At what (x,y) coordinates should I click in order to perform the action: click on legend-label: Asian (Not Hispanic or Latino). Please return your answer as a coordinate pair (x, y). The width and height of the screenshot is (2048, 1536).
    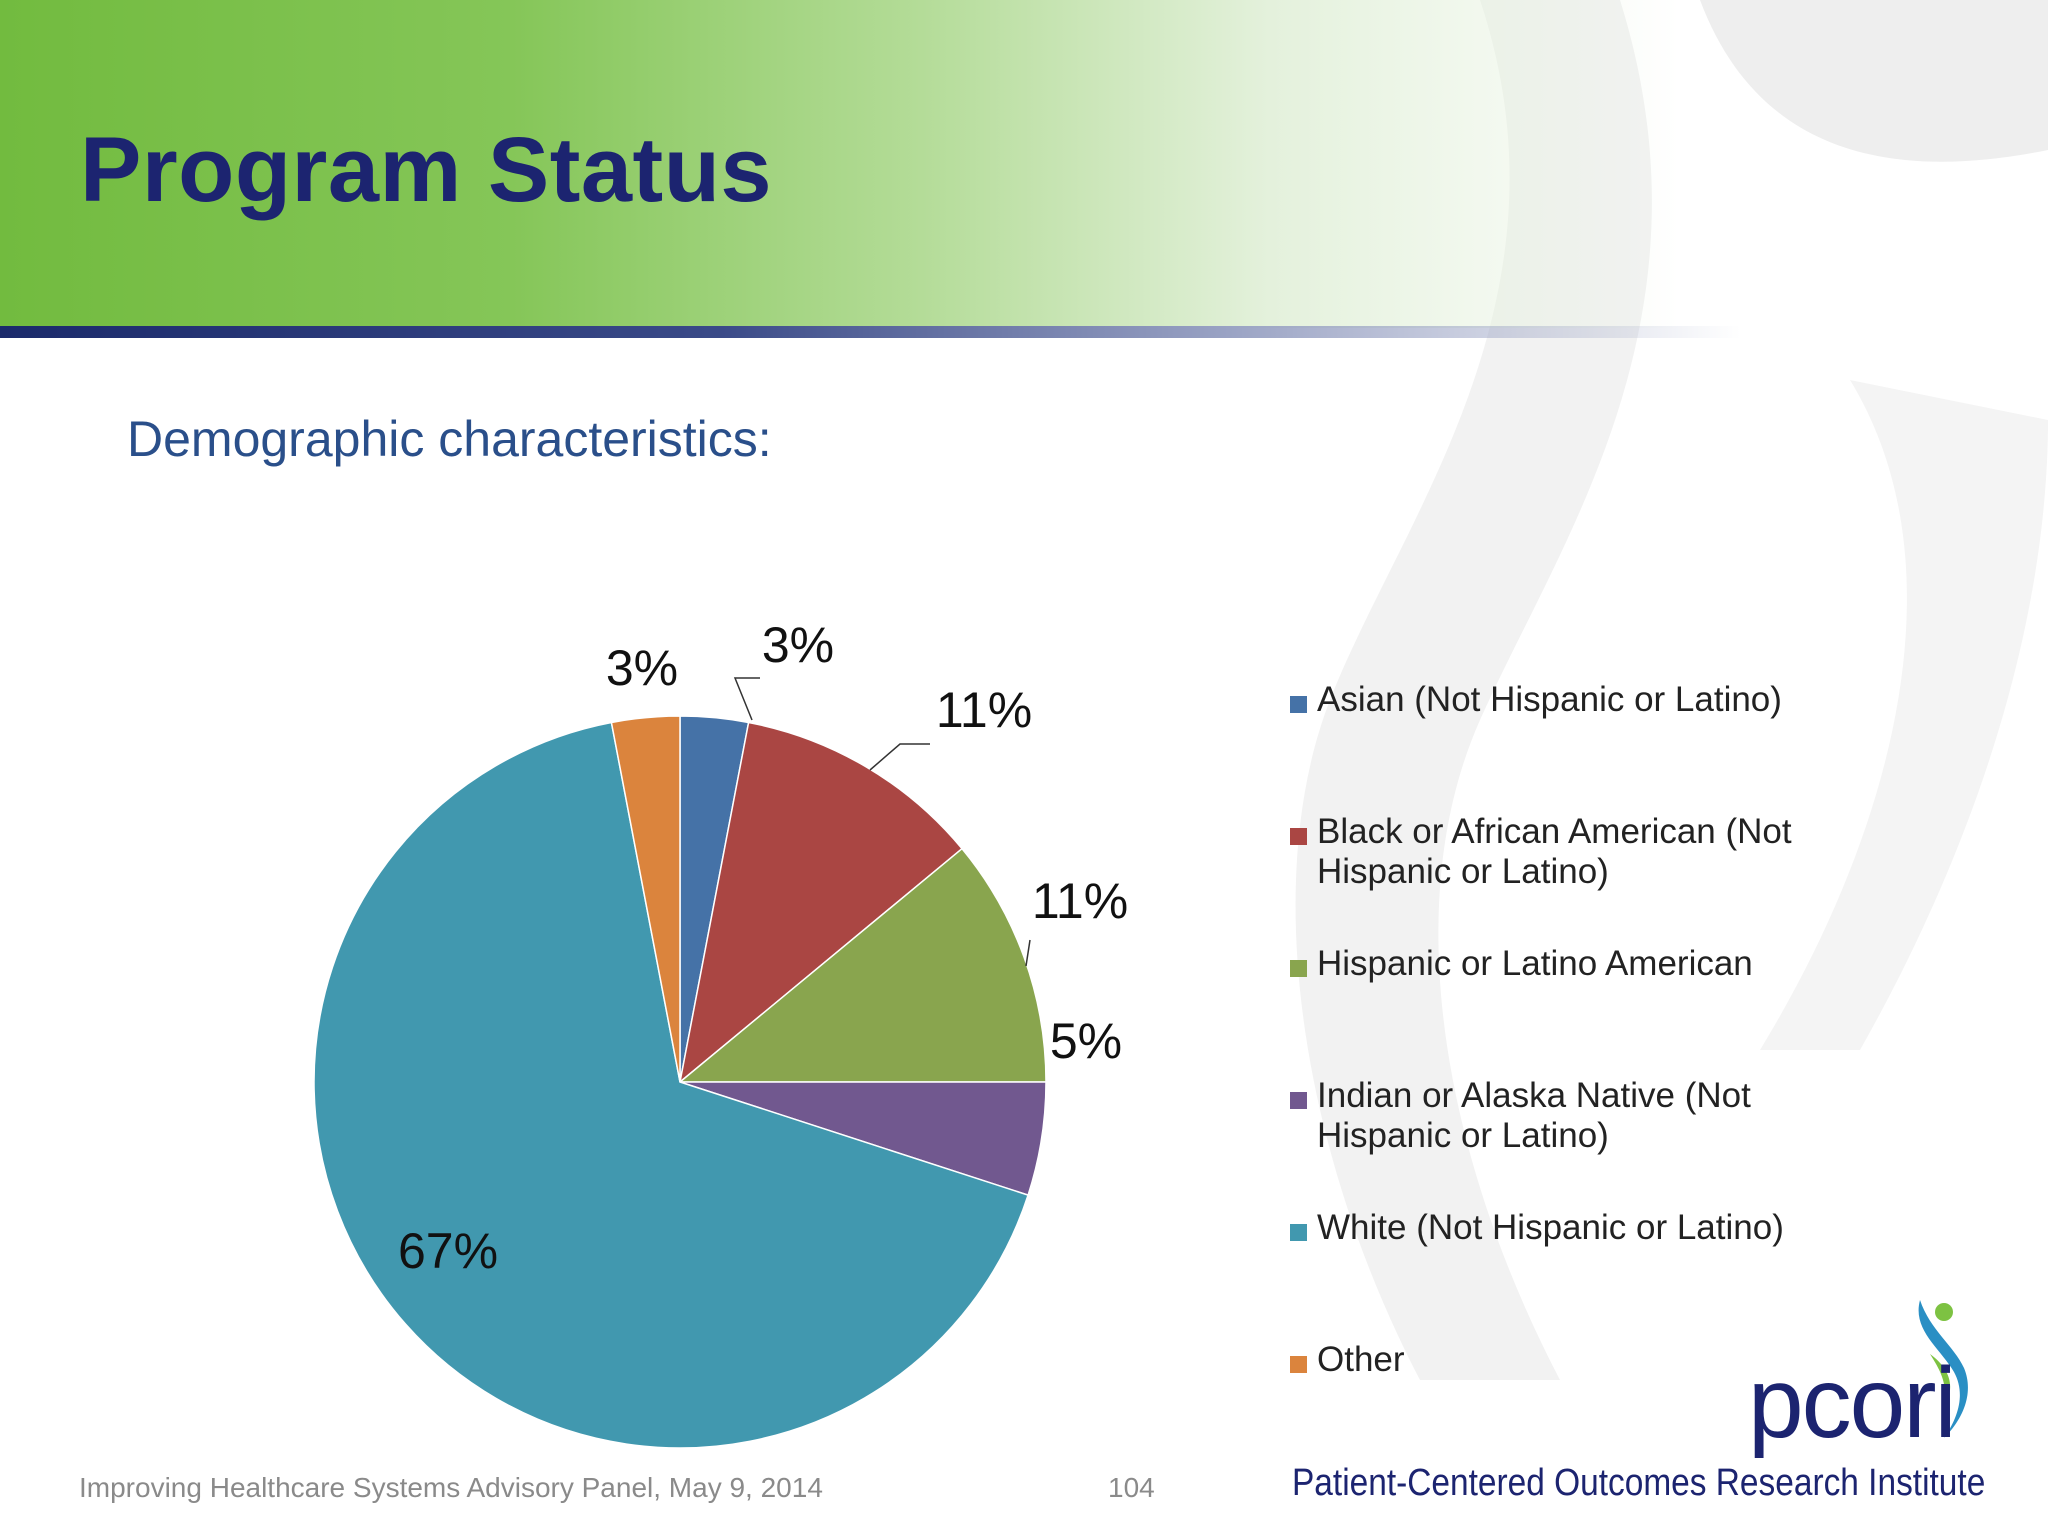
    Looking at the image, I should click on (1549, 699).